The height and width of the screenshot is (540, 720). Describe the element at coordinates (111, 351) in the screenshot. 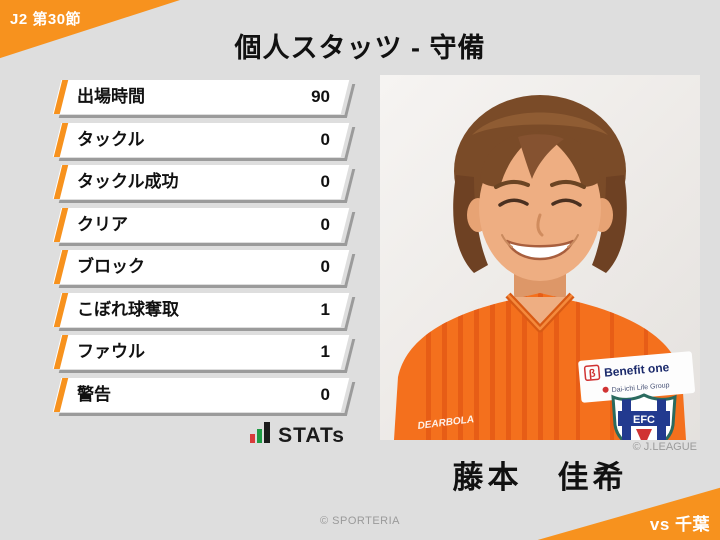

I see `stat-label: ファウル` at that location.